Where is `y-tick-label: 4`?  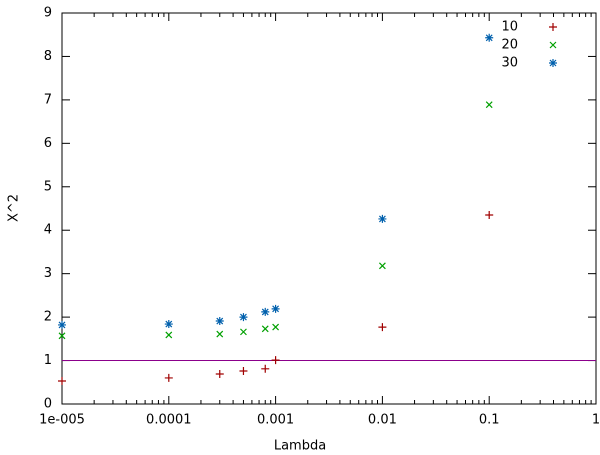 y-tick-label: 4 is located at coordinates (48, 230).